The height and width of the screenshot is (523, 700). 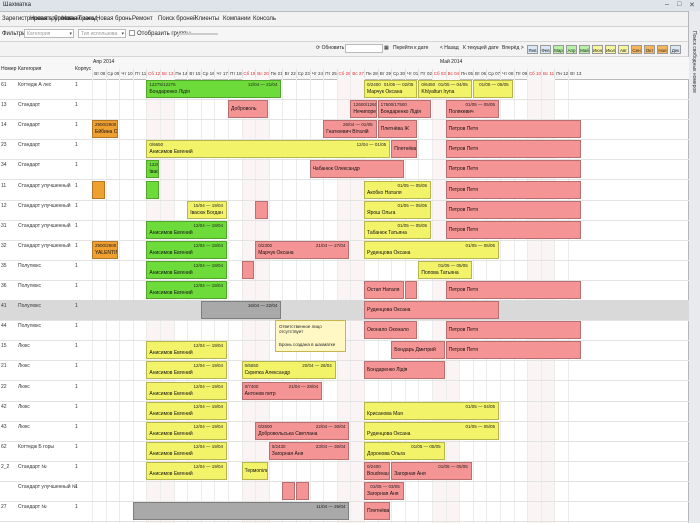 I want to click on booking-bar: 12275/12275 12/04 — 21/04 Бондаренко Лідія, so click(x=214, y=89).